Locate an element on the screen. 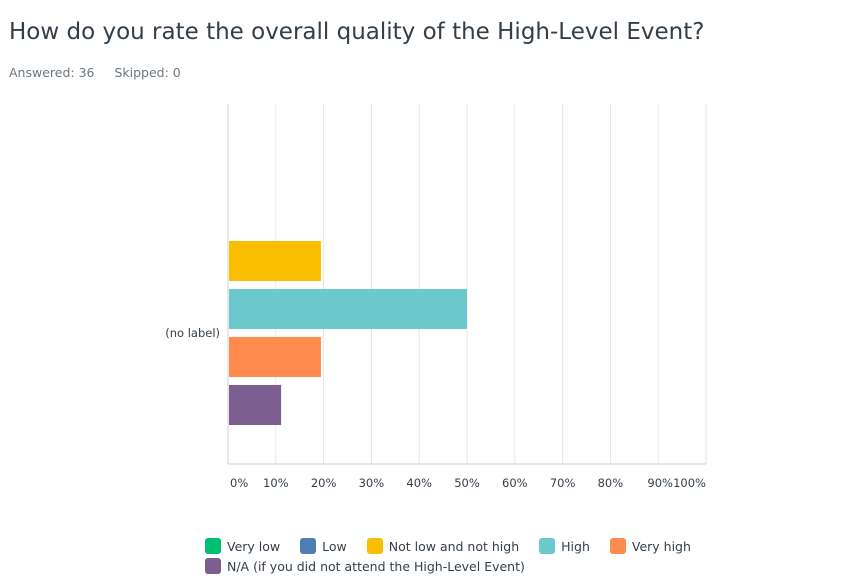 This screenshot has height=582, width=851. legend-label: Not low and not high is located at coordinates (454, 546).